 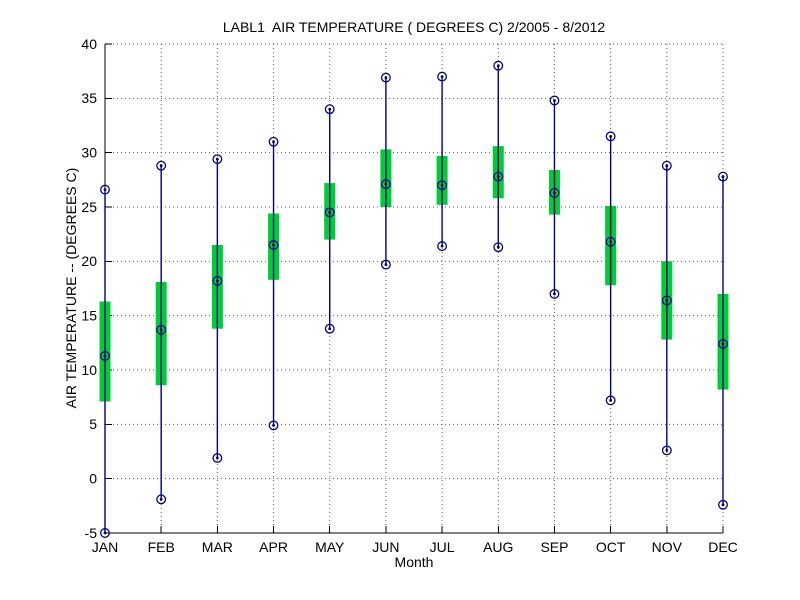 I want to click on y-axis-label: AIR TEMPERATURE -- (DEGREES C), so click(x=71, y=288).